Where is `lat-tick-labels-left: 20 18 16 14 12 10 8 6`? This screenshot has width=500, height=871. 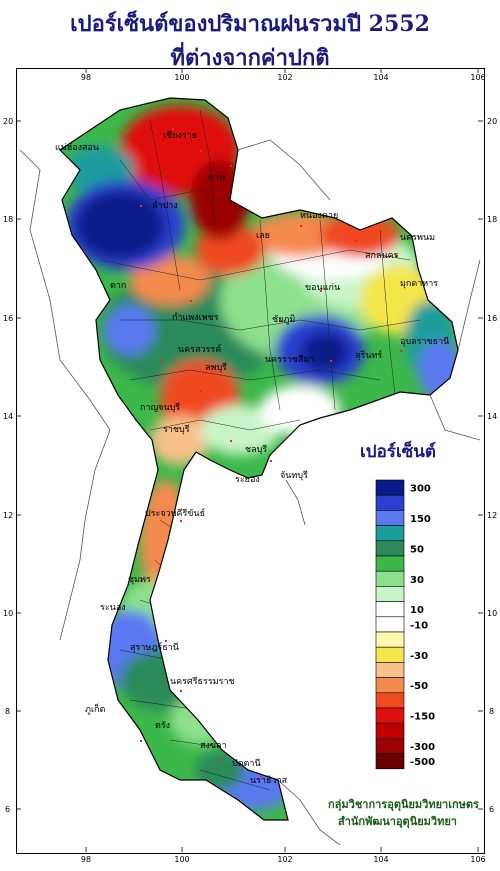 lat-tick-labels-left: 20 18 16 14 12 10 8 6 is located at coordinates (8, 465).